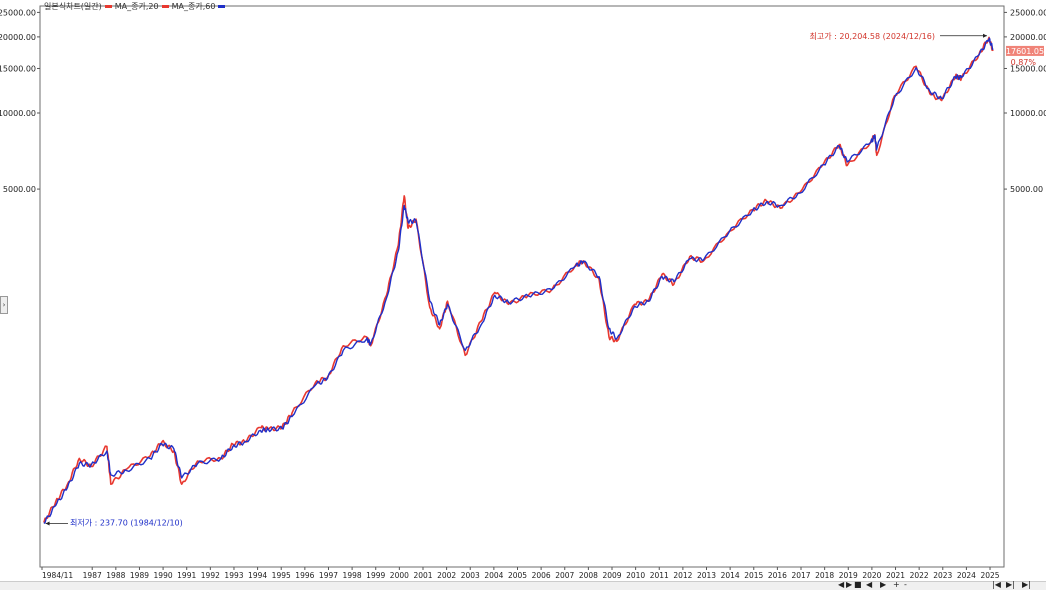 This screenshot has width=1046, height=593. Describe the element at coordinates (985, 35) in the screenshot. I see `high-pointer-arrow` at that location.